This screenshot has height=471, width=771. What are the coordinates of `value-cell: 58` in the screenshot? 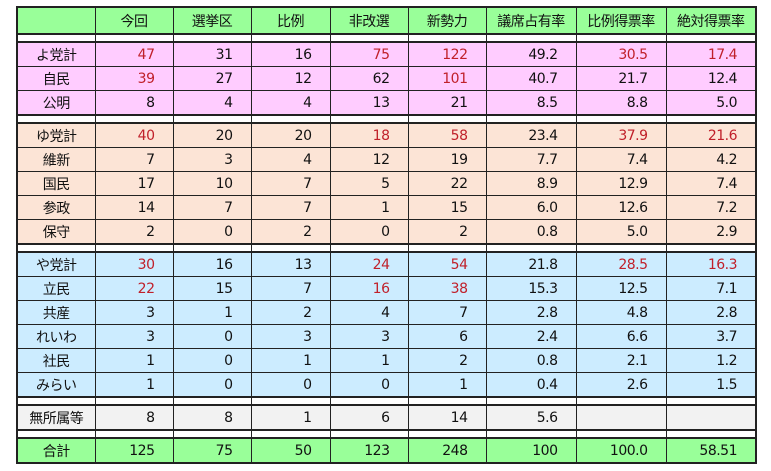 It's located at (447, 135).